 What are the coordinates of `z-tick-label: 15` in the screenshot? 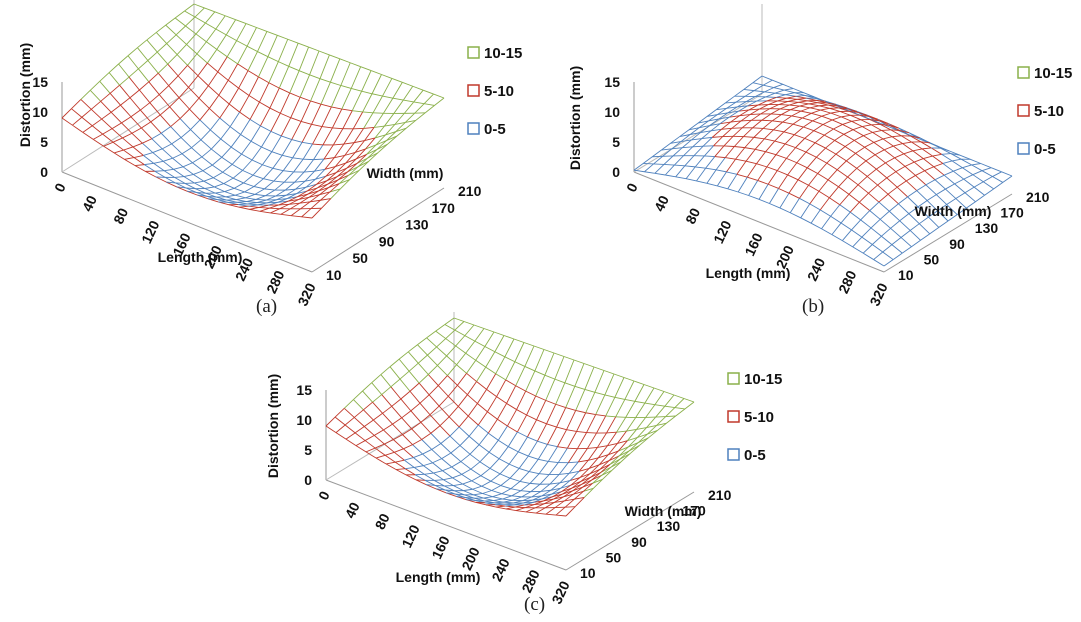 It's located at (612, 82).